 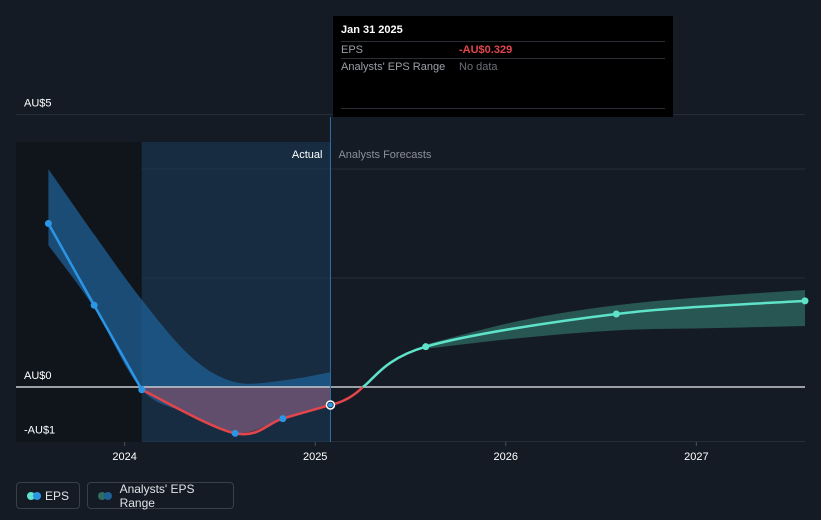 I want to click on eps-forecast-line, so click(x=584, y=344).